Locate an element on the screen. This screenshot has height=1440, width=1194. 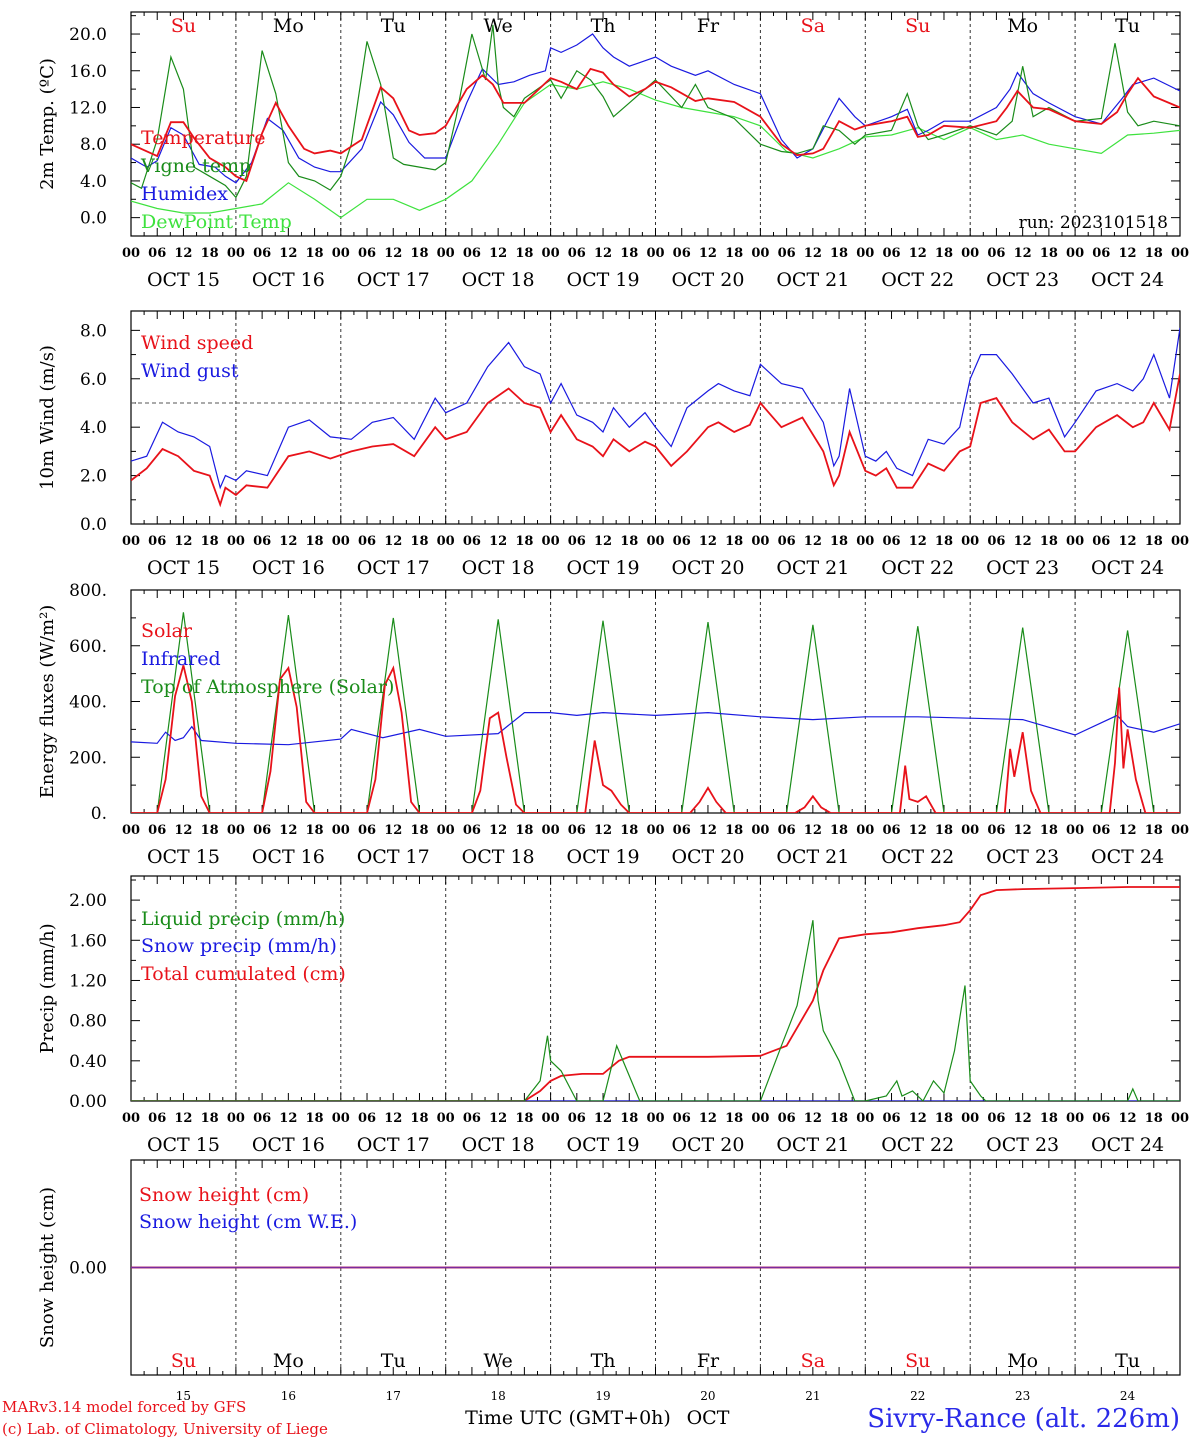
y-tick-label: 200. is located at coordinates (88, 758).